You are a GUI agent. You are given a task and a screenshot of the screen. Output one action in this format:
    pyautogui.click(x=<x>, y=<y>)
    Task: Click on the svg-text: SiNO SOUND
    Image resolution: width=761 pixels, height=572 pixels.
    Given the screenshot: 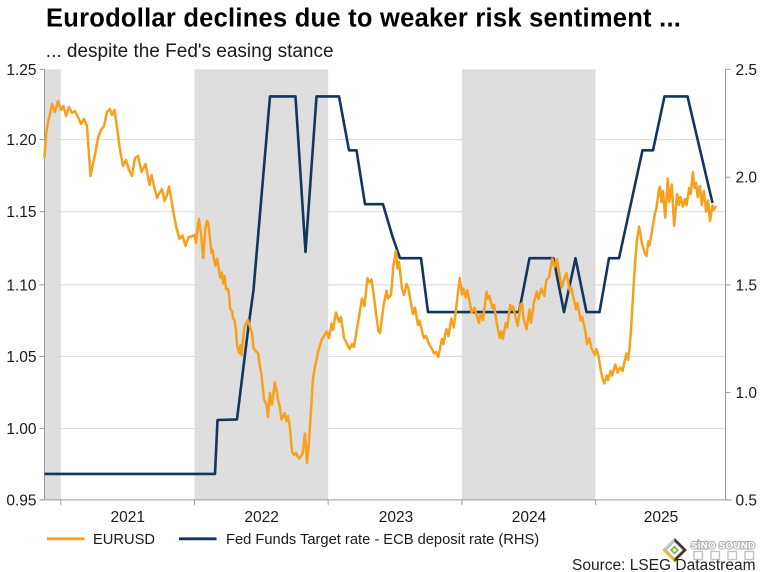 What is the action you would take?
    pyautogui.click(x=723, y=546)
    